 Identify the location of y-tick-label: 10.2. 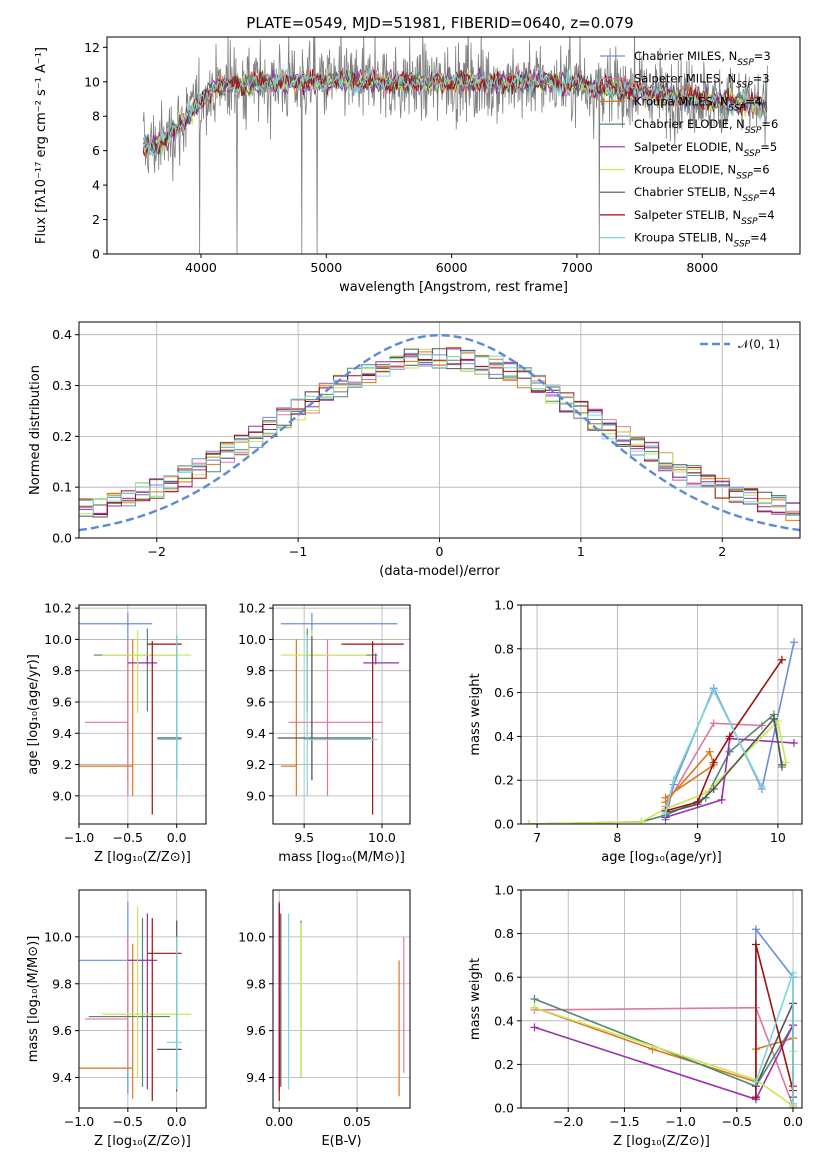
(58, 608).